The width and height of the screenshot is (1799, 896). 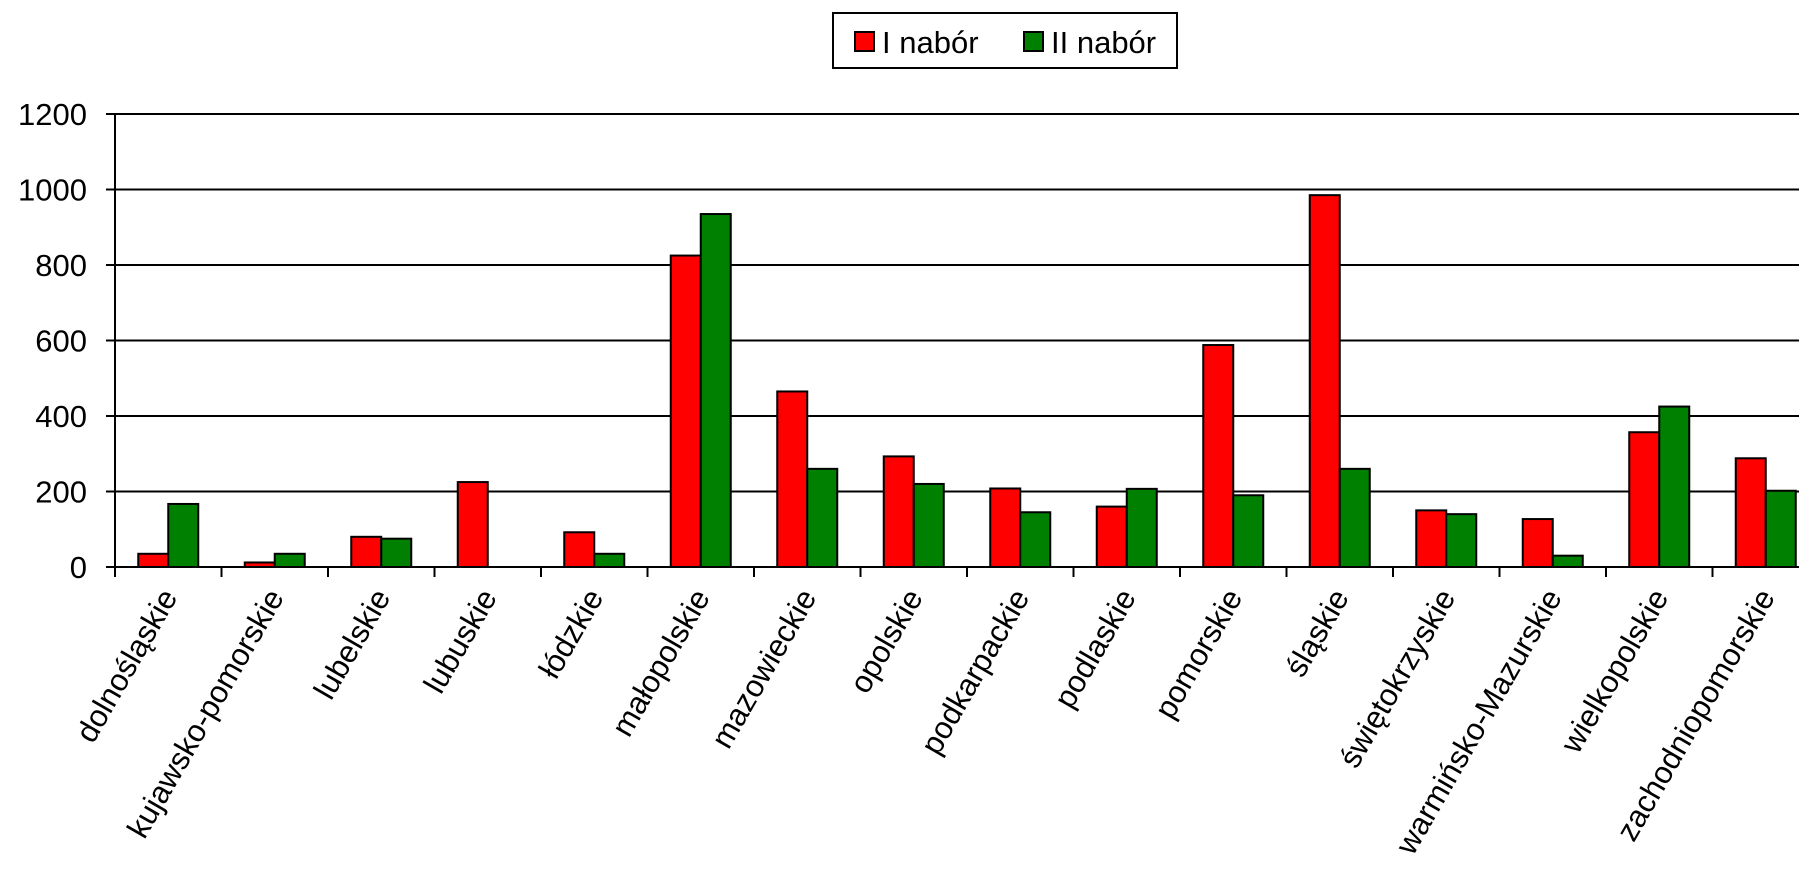 I want to click on legend: I nabór II nabór, so click(x=1005, y=40).